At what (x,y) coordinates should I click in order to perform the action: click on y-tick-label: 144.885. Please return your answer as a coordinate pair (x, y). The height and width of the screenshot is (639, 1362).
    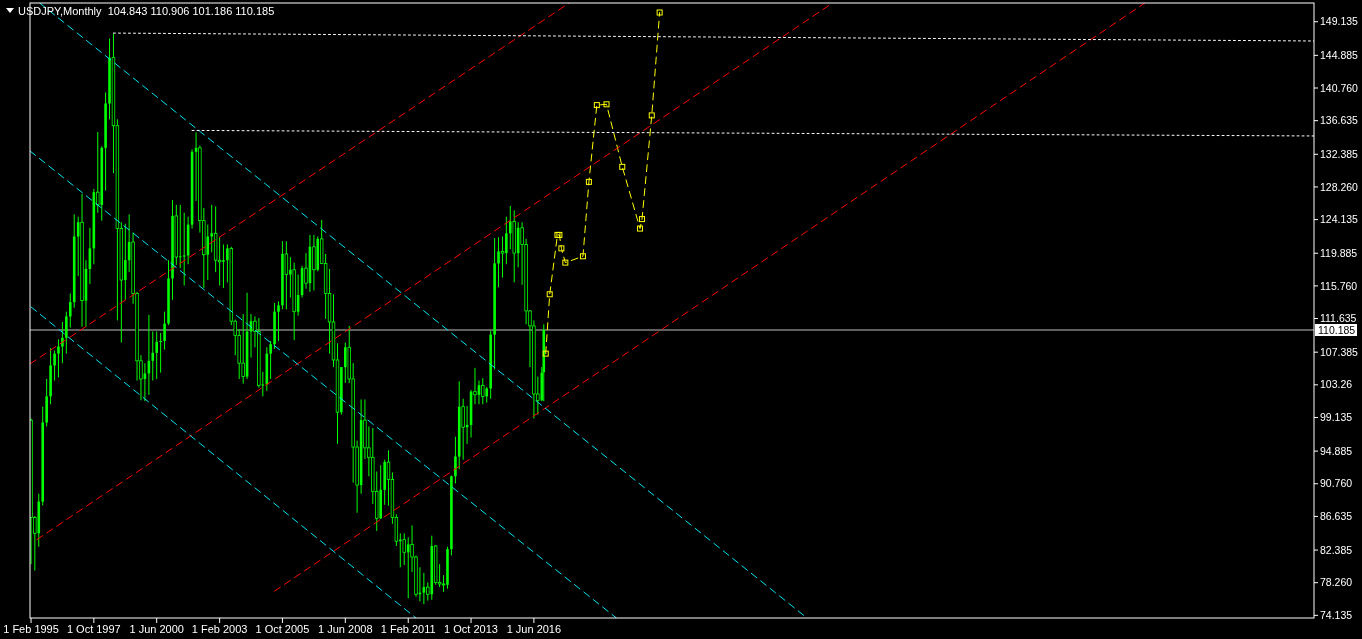
    Looking at the image, I should click on (1339, 55).